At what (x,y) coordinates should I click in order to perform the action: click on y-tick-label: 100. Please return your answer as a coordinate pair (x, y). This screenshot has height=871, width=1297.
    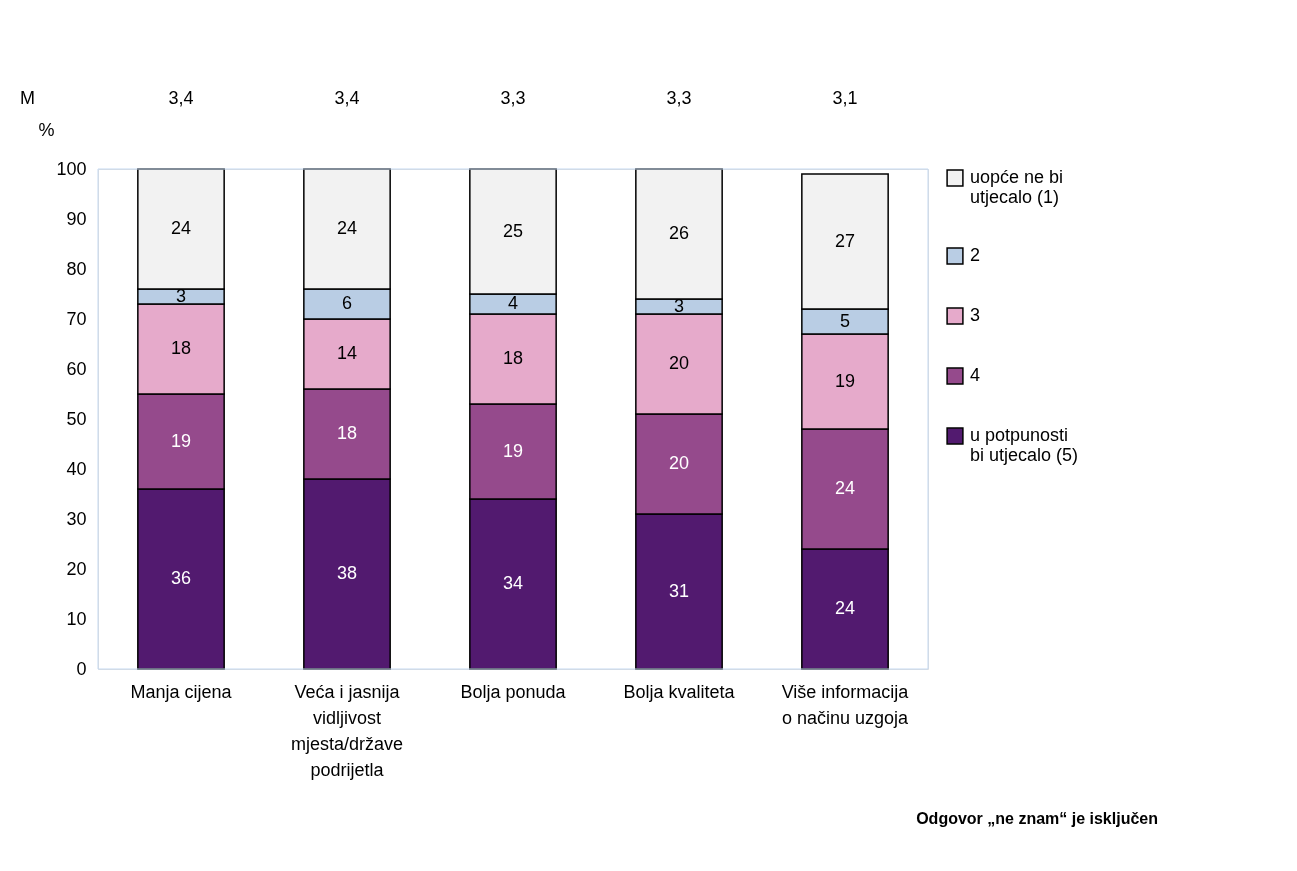
    Looking at the image, I should click on (71, 168).